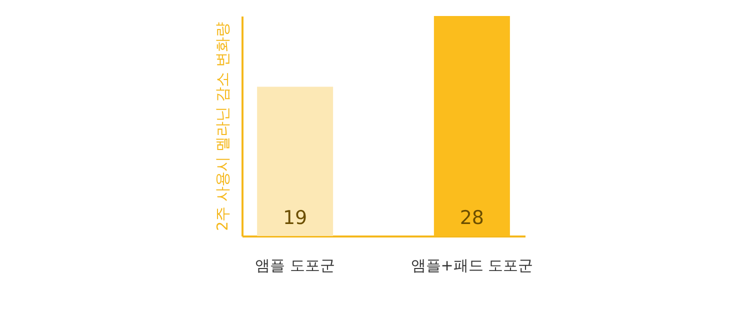 This screenshot has width=750, height=320. What do you see at coordinates (472, 265) in the screenshot?
I see `x-tick-label: 앰플+패드 도포군` at bounding box center [472, 265].